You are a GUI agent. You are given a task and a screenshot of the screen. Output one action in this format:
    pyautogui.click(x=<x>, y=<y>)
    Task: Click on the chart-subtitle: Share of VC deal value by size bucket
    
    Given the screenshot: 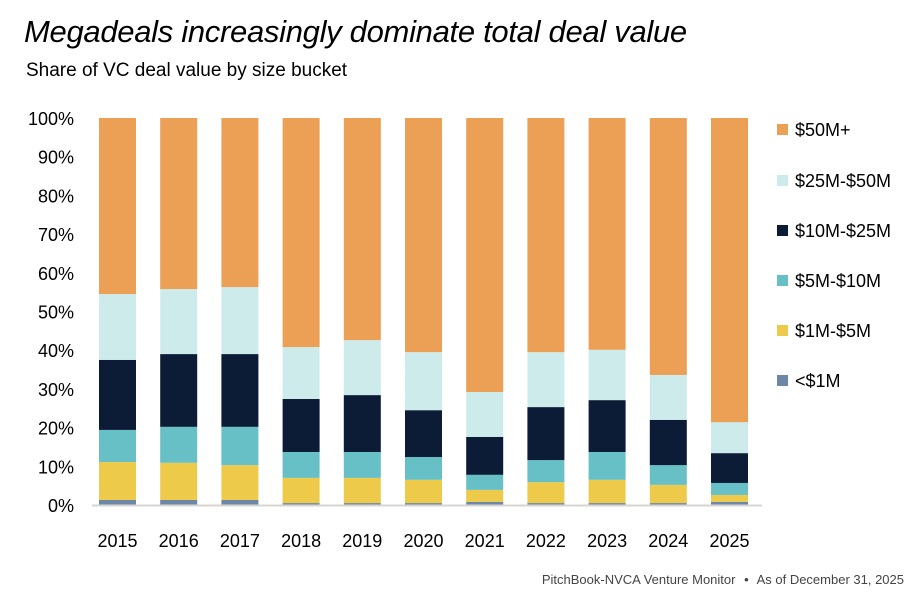 What is the action you would take?
    pyautogui.click(x=187, y=70)
    